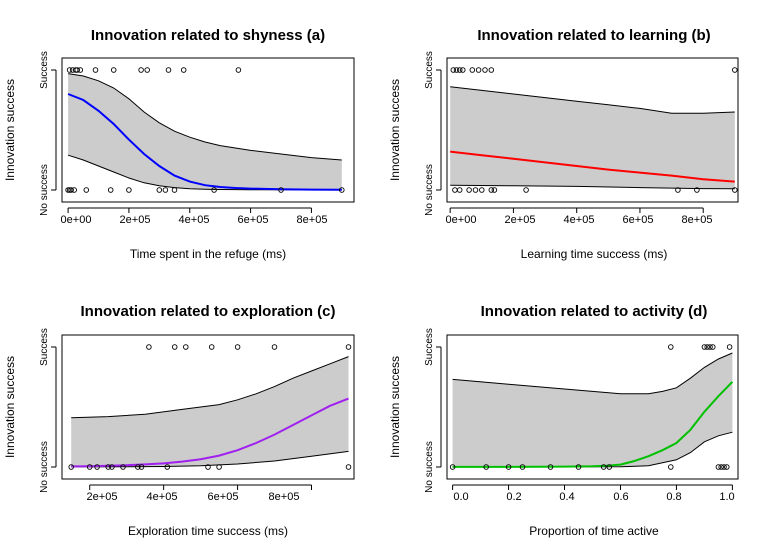 This screenshot has width=771, height=555. What do you see at coordinates (592, 166) in the screenshot?
I see `panel-b-fitted-line` at bounding box center [592, 166].